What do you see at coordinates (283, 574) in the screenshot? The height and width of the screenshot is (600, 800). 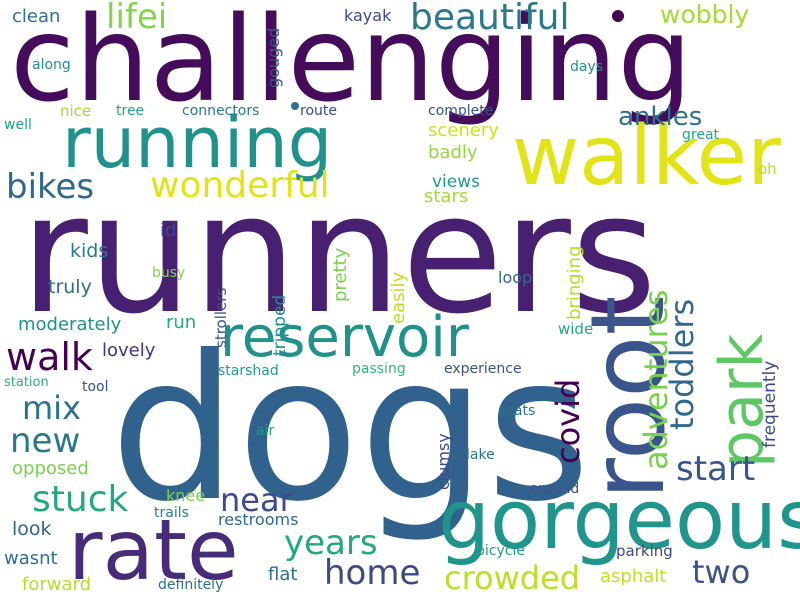 I see `word-flat: flat` at bounding box center [283, 574].